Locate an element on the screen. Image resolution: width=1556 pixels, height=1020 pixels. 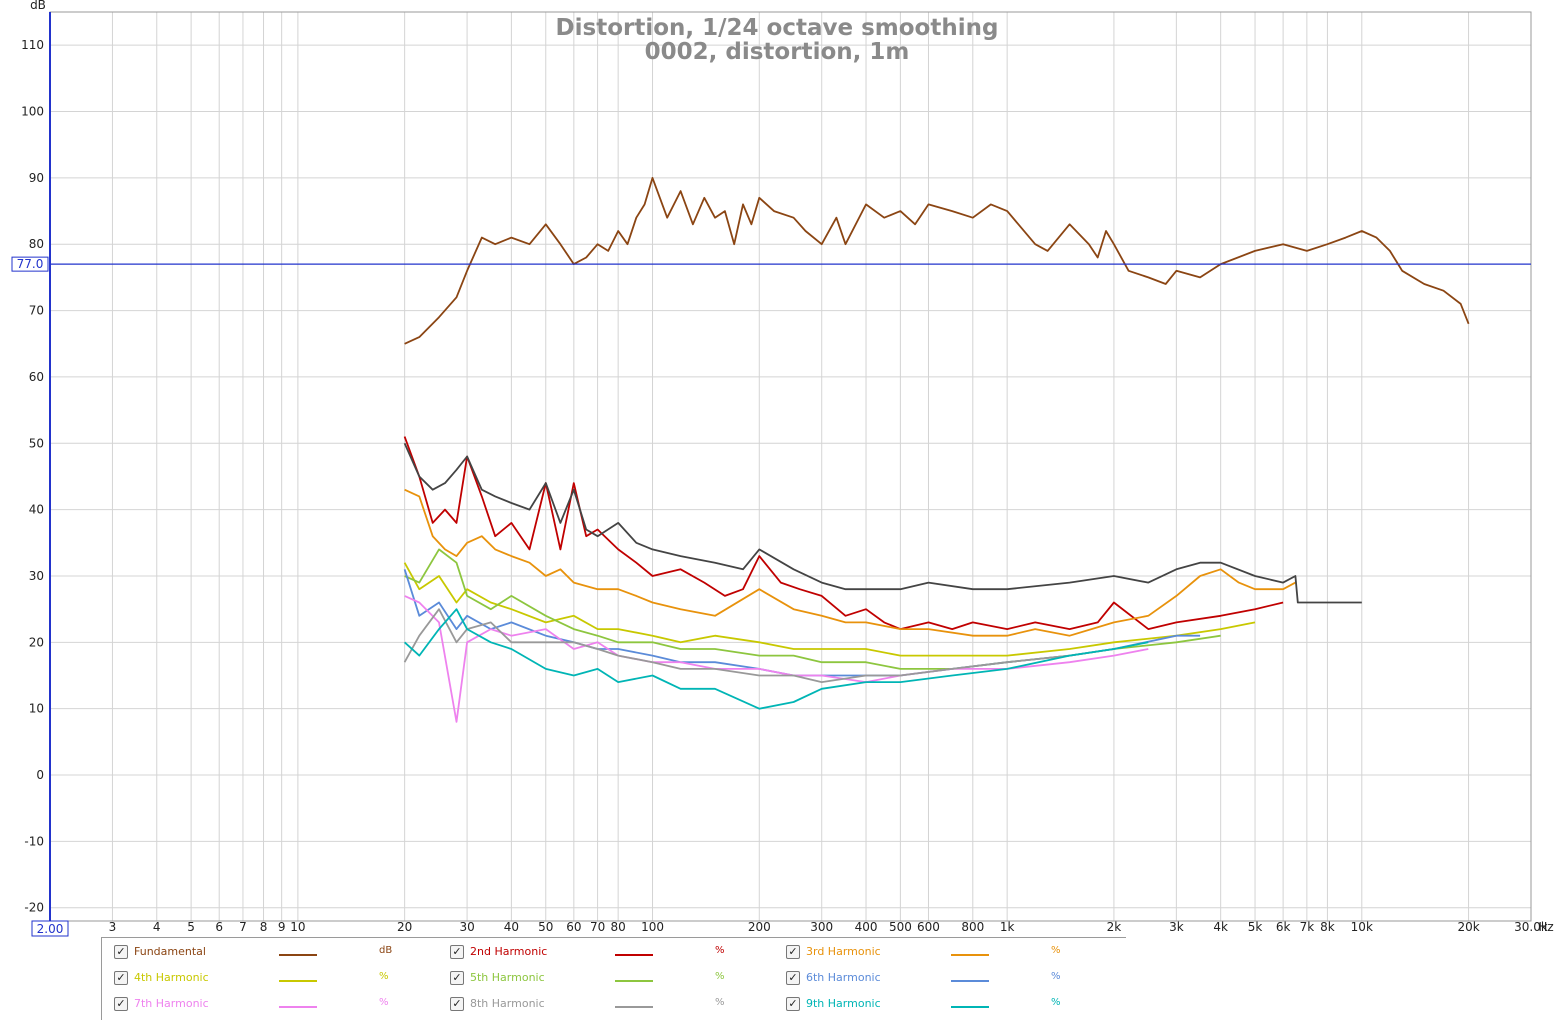
legend-item: ✓ 7th Harmonic% is located at coordinates (274, 1004).